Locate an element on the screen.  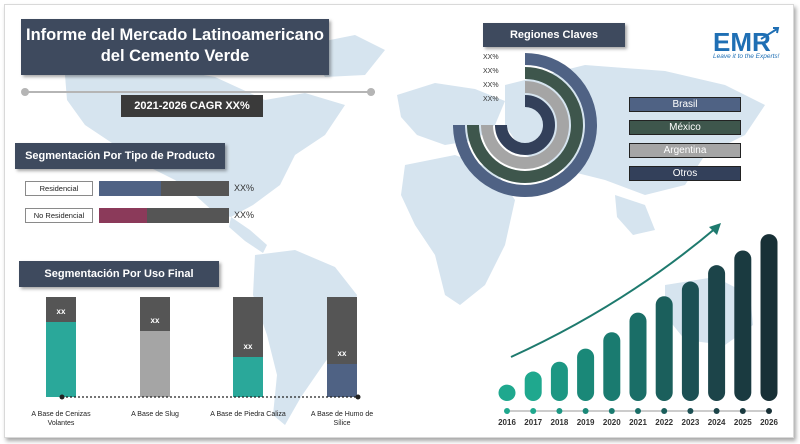
region-ring-value-1: XX% is located at coordinates (491, 71).